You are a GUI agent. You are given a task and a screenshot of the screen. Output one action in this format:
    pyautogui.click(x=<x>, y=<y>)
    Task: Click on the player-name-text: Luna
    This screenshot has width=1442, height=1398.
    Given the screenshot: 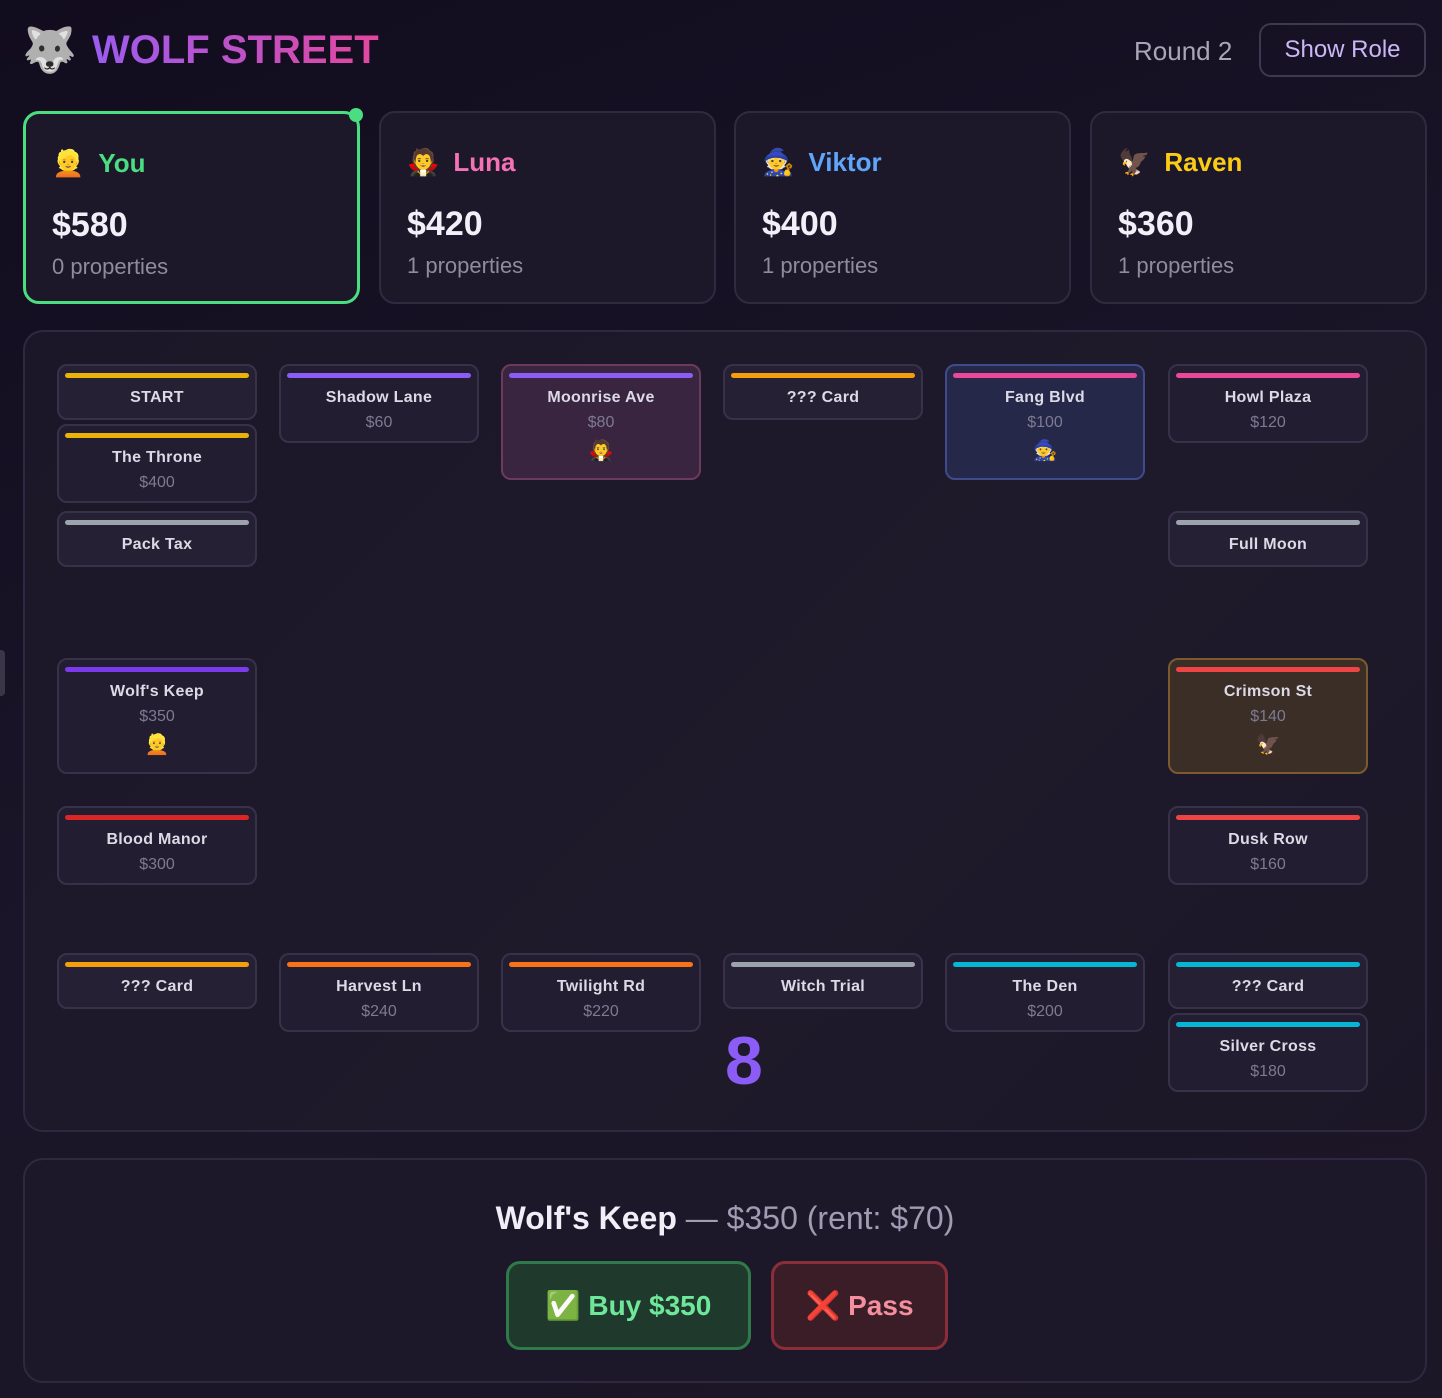 What is the action you would take?
    pyautogui.click(x=484, y=162)
    